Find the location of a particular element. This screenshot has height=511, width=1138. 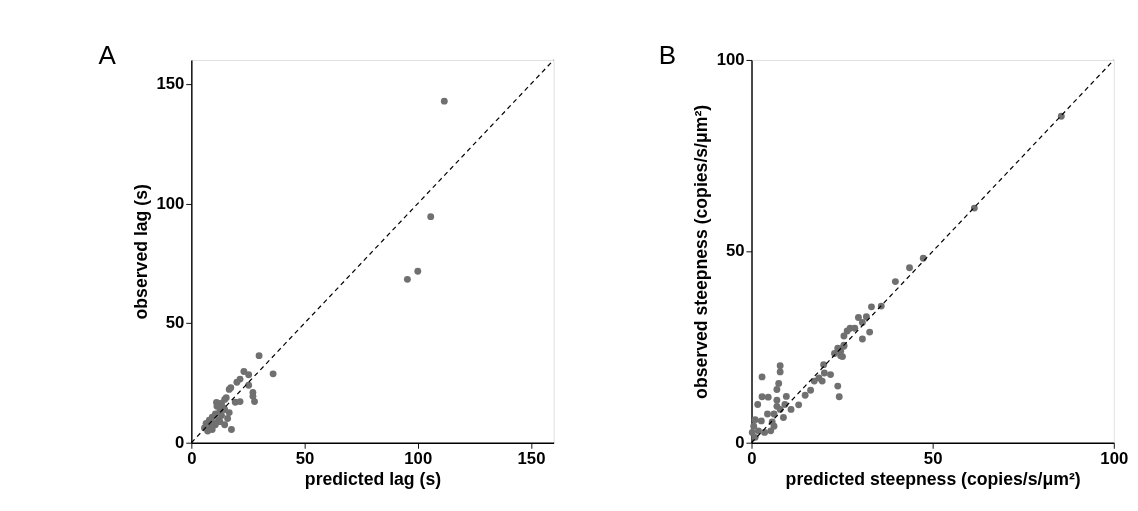

x-tick-label: 150 is located at coordinates (531, 458).